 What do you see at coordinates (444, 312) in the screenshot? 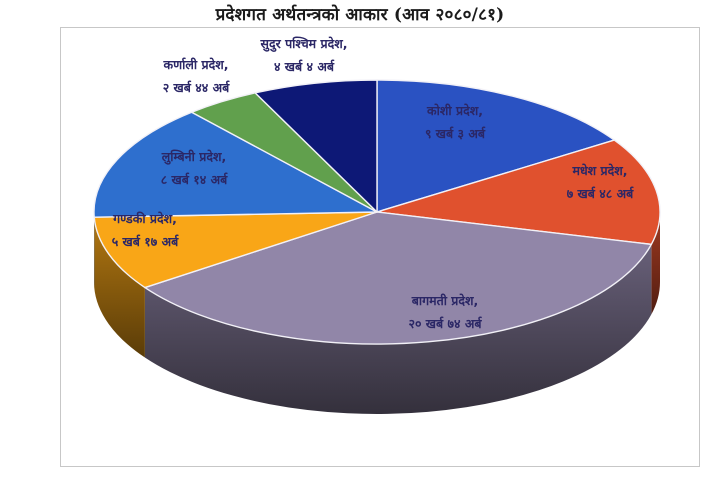
I see `slice-label-bagmati: बागमती प्रदेश, २० खर्ब ७४ अर्ब` at bounding box center [444, 312].